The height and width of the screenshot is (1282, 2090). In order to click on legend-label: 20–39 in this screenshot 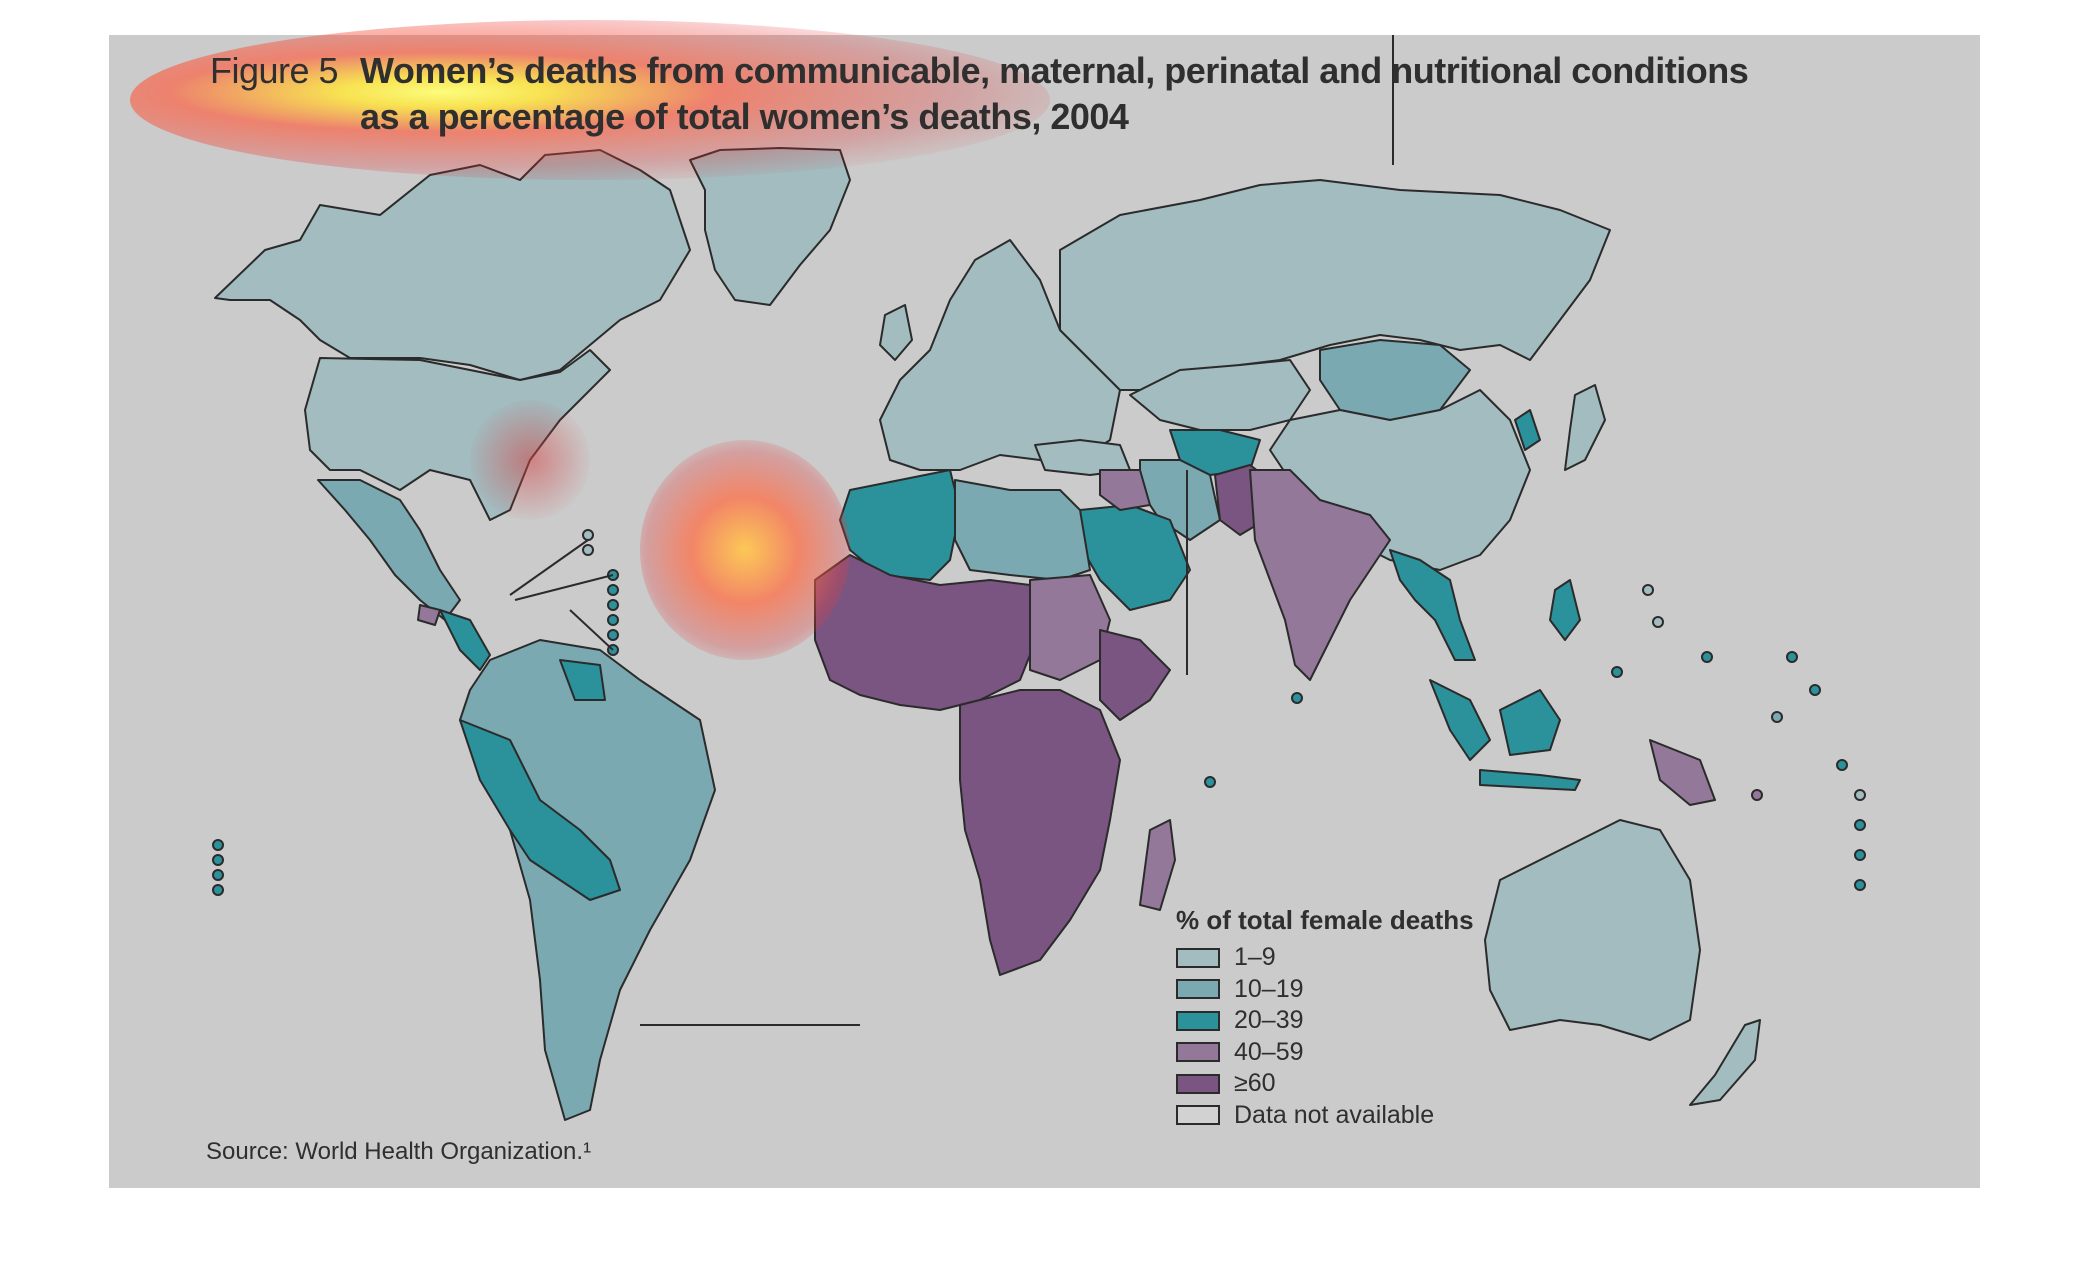, I will do `click(1269, 1020)`.